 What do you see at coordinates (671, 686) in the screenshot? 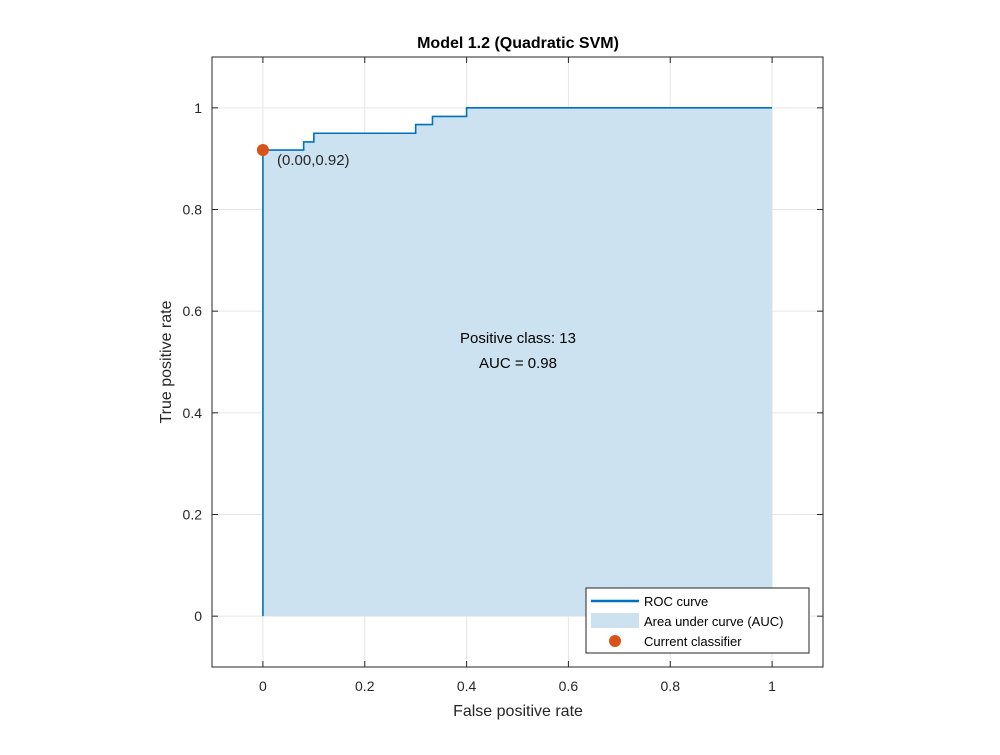
I see `x-tick-label-4: 0.8` at bounding box center [671, 686].